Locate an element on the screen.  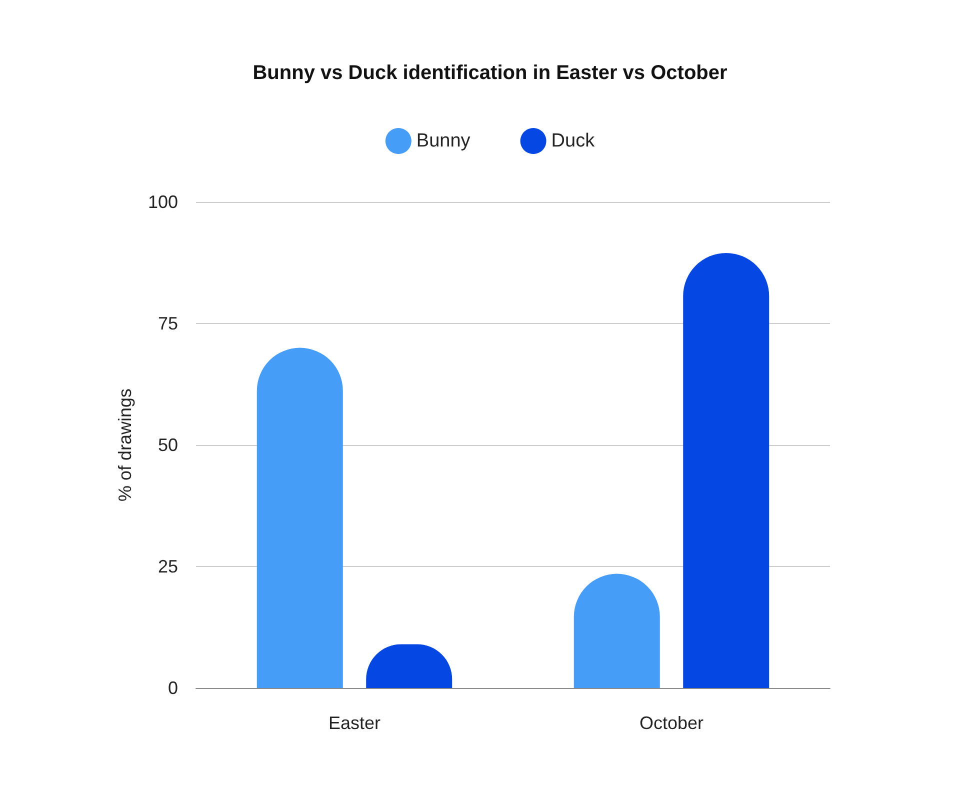
y-tick-label: 100 is located at coordinates (163, 202).